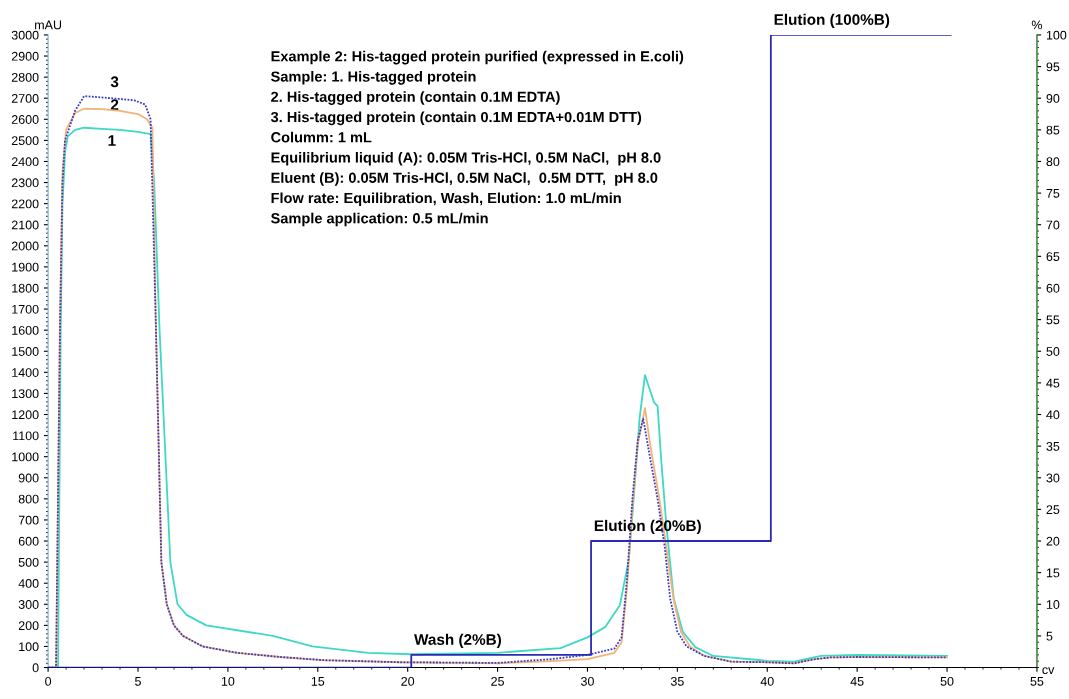 This screenshot has height=699, width=1069. What do you see at coordinates (415, 98) in the screenshot?
I see `annotation: 2. His-tagged protein (contain 0.1M EDTA)` at bounding box center [415, 98].